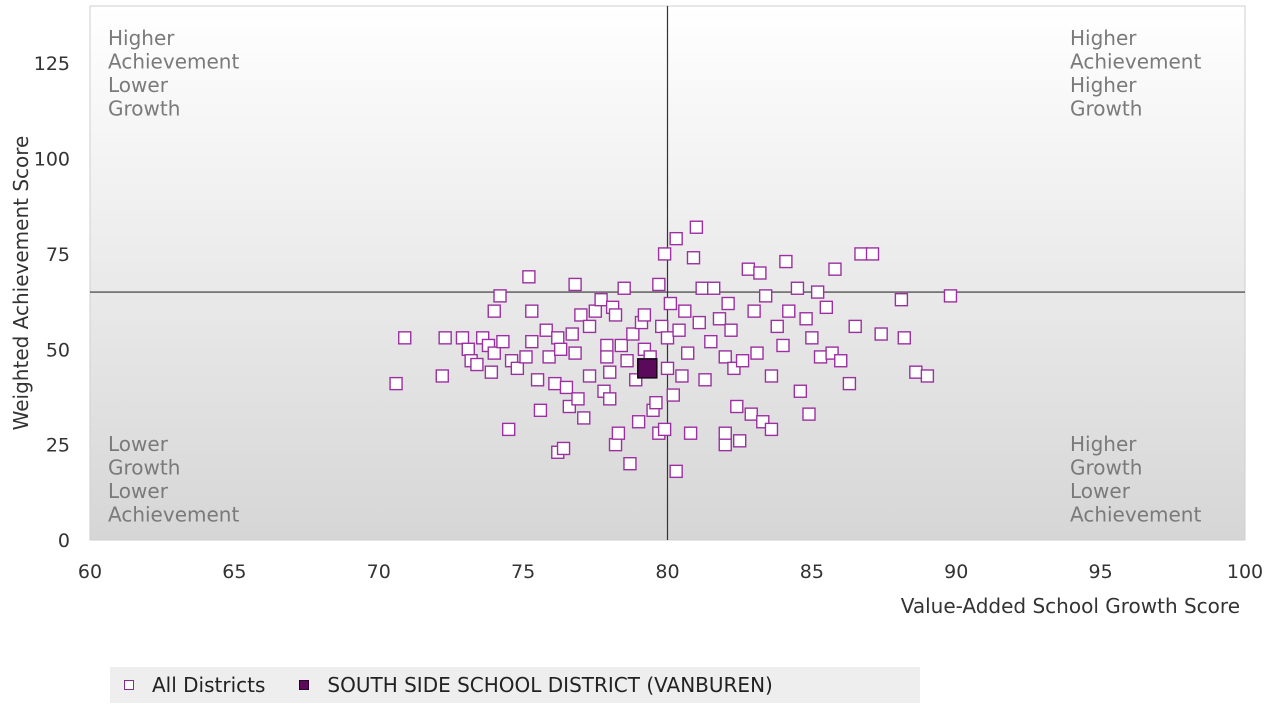 This screenshot has width=1272, height=704. What do you see at coordinates (647, 368) in the screenshot?
I see `highlight-data-point` at bounding box center [647, 368].